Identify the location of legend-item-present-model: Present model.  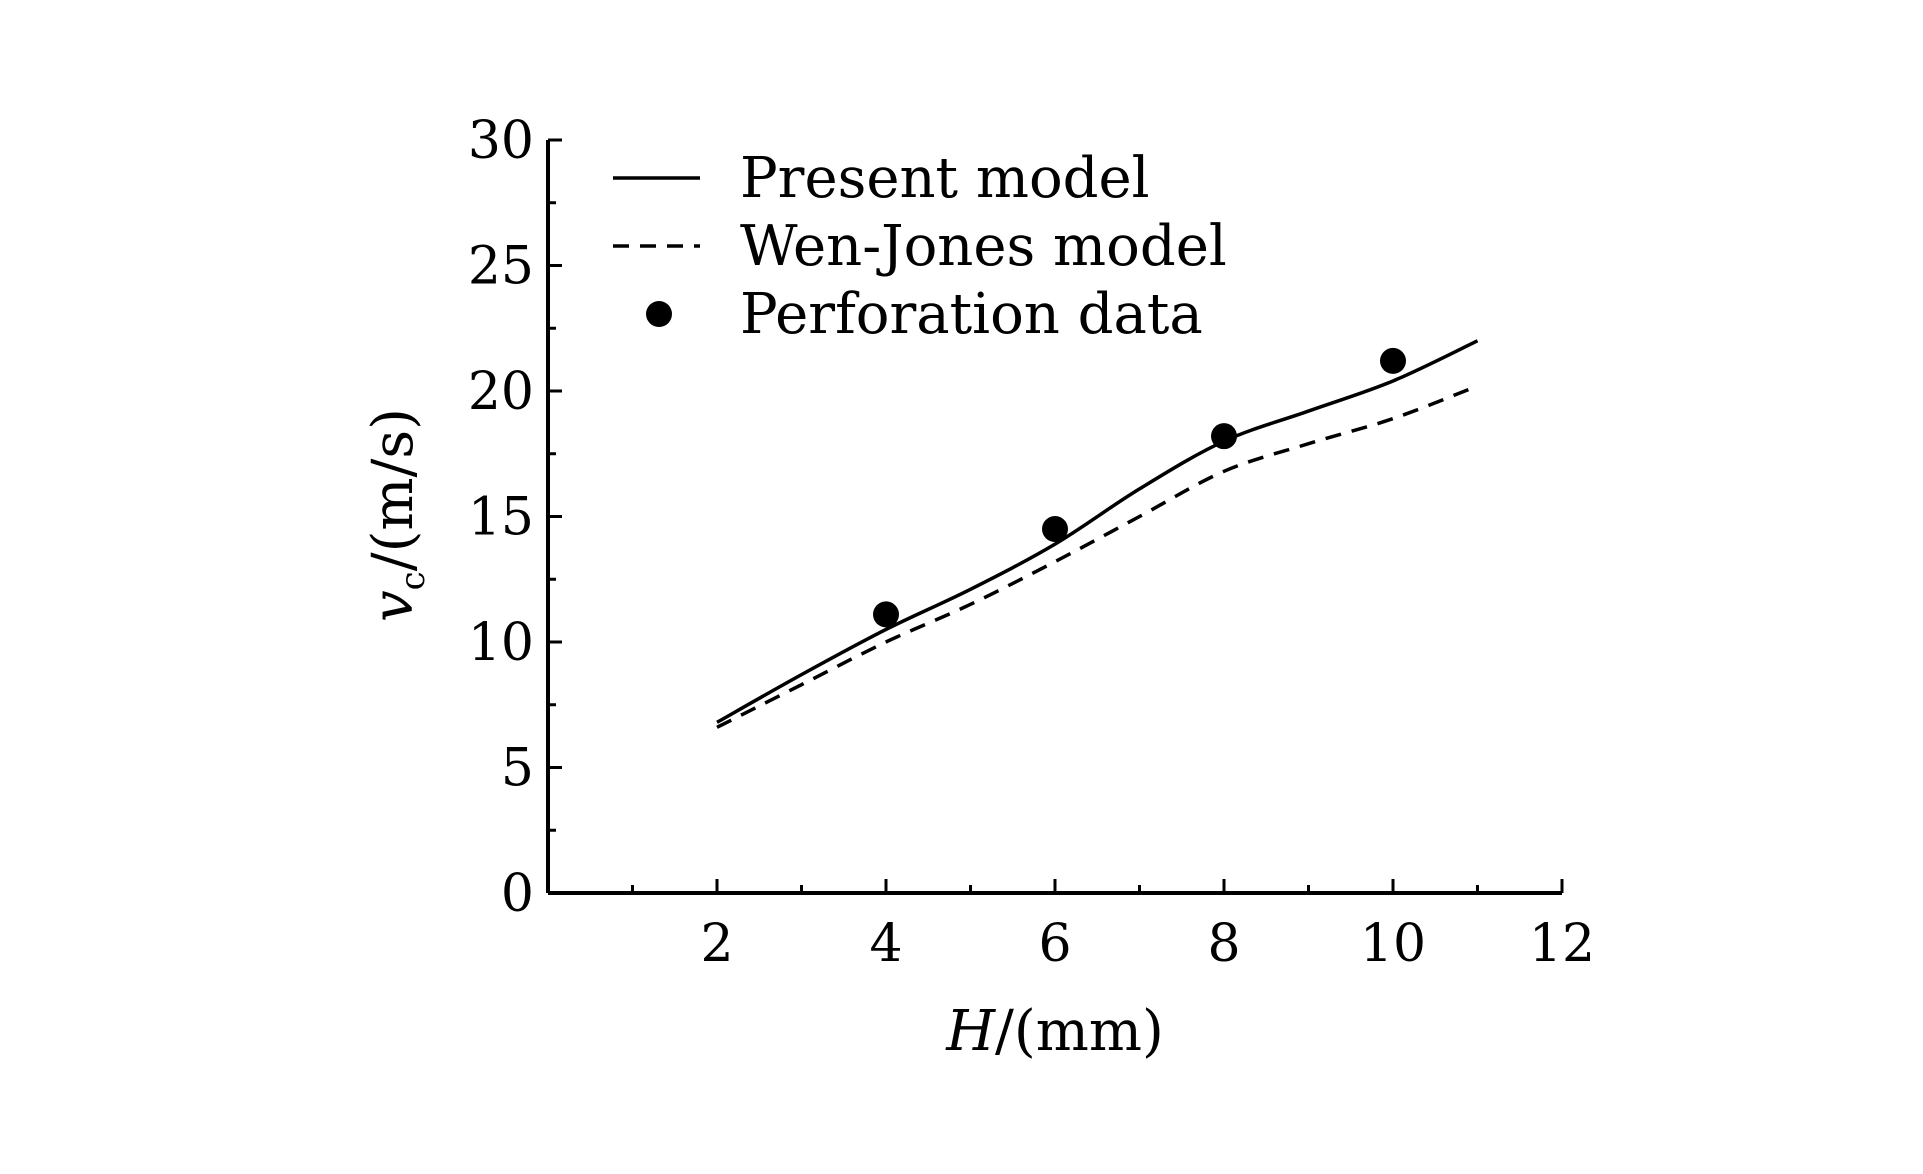
(945, 178).